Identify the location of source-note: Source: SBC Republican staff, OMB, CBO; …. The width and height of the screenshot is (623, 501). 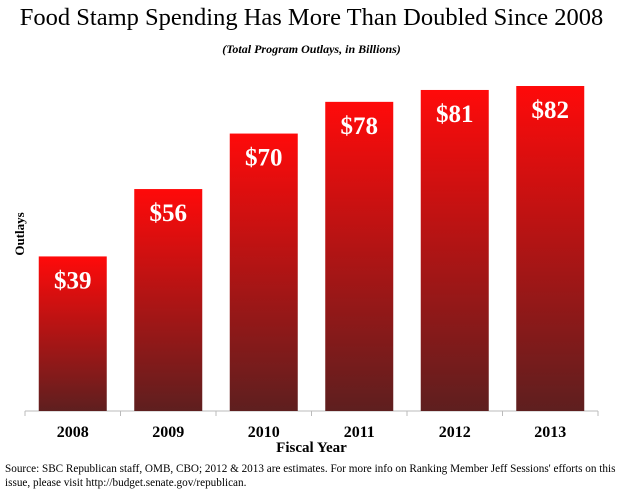
(310, 476).